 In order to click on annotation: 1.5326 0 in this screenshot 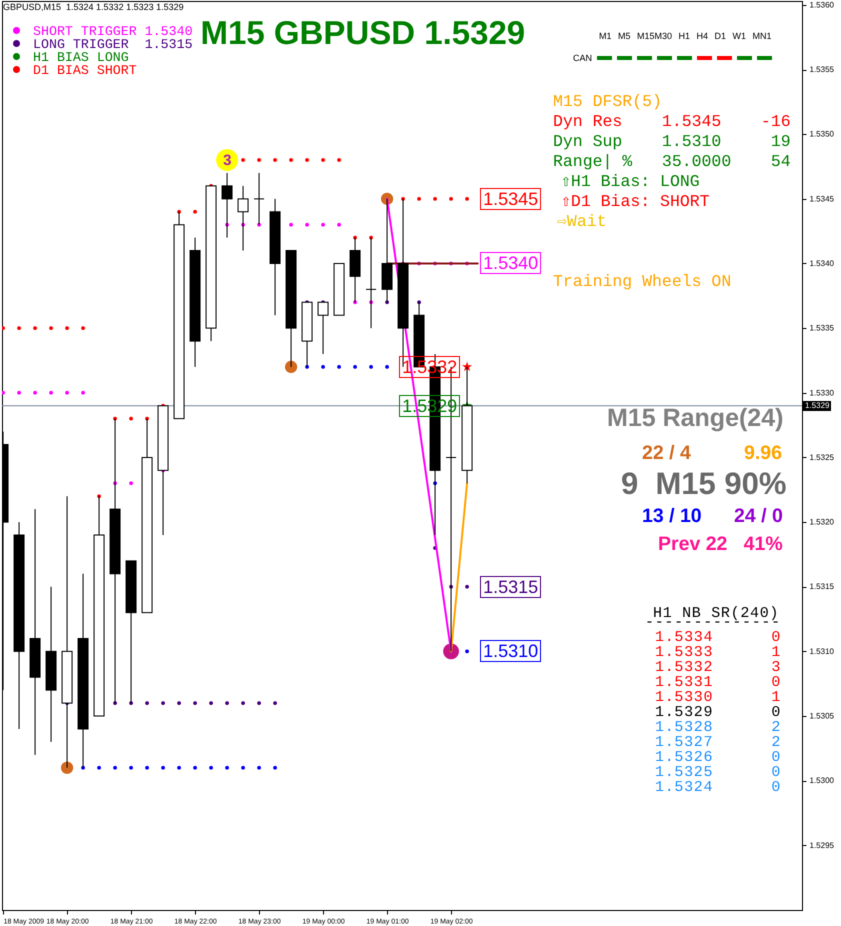, I will do `click(718, 757)`.